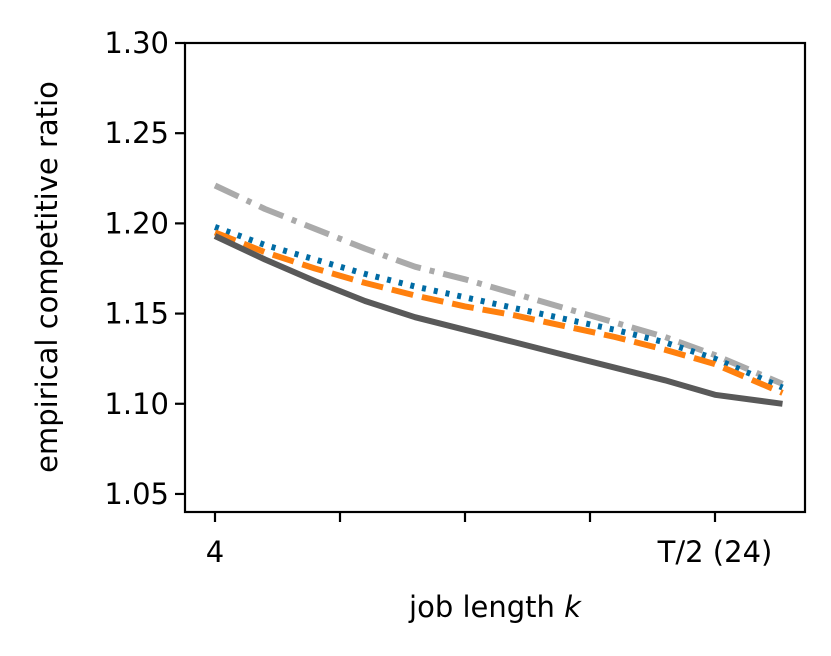 This screenshot has width=831, height=656. I want to click on y-axis: 1.05 1.10 1.15 1.20 1.25 1.30, so click(144, 268).